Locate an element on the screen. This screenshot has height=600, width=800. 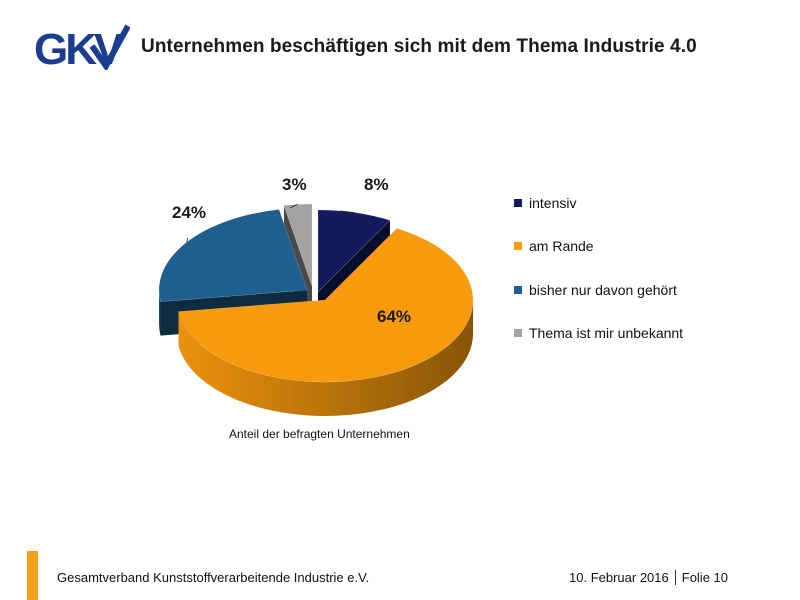
data-label: 8% is located at coordinates (376, 184).